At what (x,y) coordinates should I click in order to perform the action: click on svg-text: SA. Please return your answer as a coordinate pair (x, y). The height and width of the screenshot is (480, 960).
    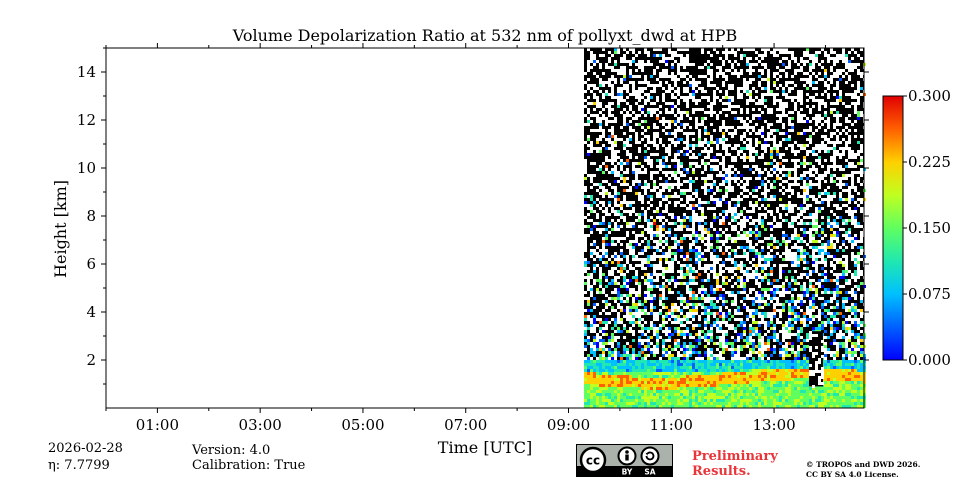
    Looking at the image, I should click on (649, 472).